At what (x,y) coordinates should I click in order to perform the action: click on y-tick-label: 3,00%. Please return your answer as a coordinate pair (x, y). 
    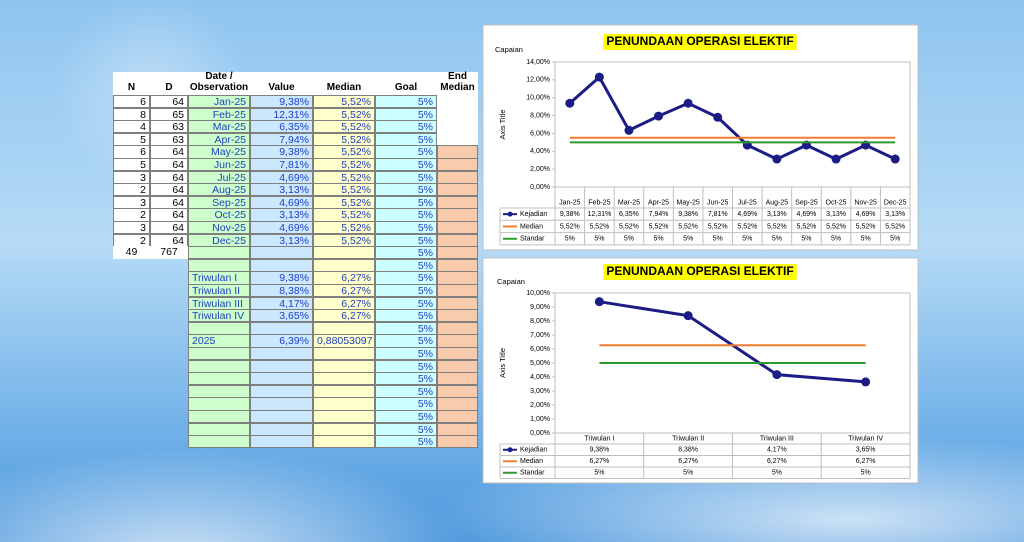
    Looking at the image, I should click on (540, 391).